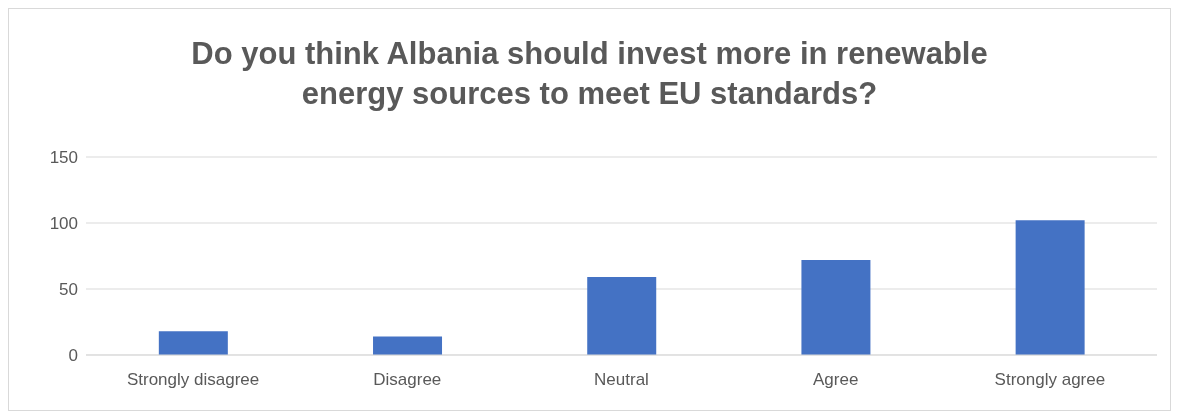  What do you see at coordinates (63, 158) in the screenshot?
I see `y-tick-label: 150` at bounding box center [63, 158].